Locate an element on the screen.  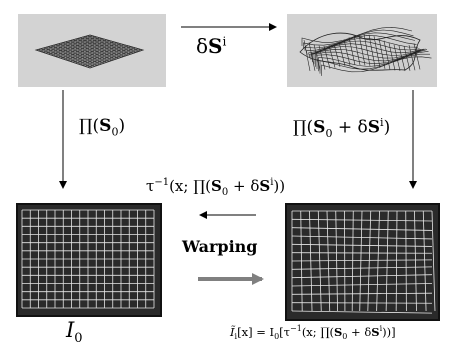
subscript-i: i is located at coordinates (236, 337).